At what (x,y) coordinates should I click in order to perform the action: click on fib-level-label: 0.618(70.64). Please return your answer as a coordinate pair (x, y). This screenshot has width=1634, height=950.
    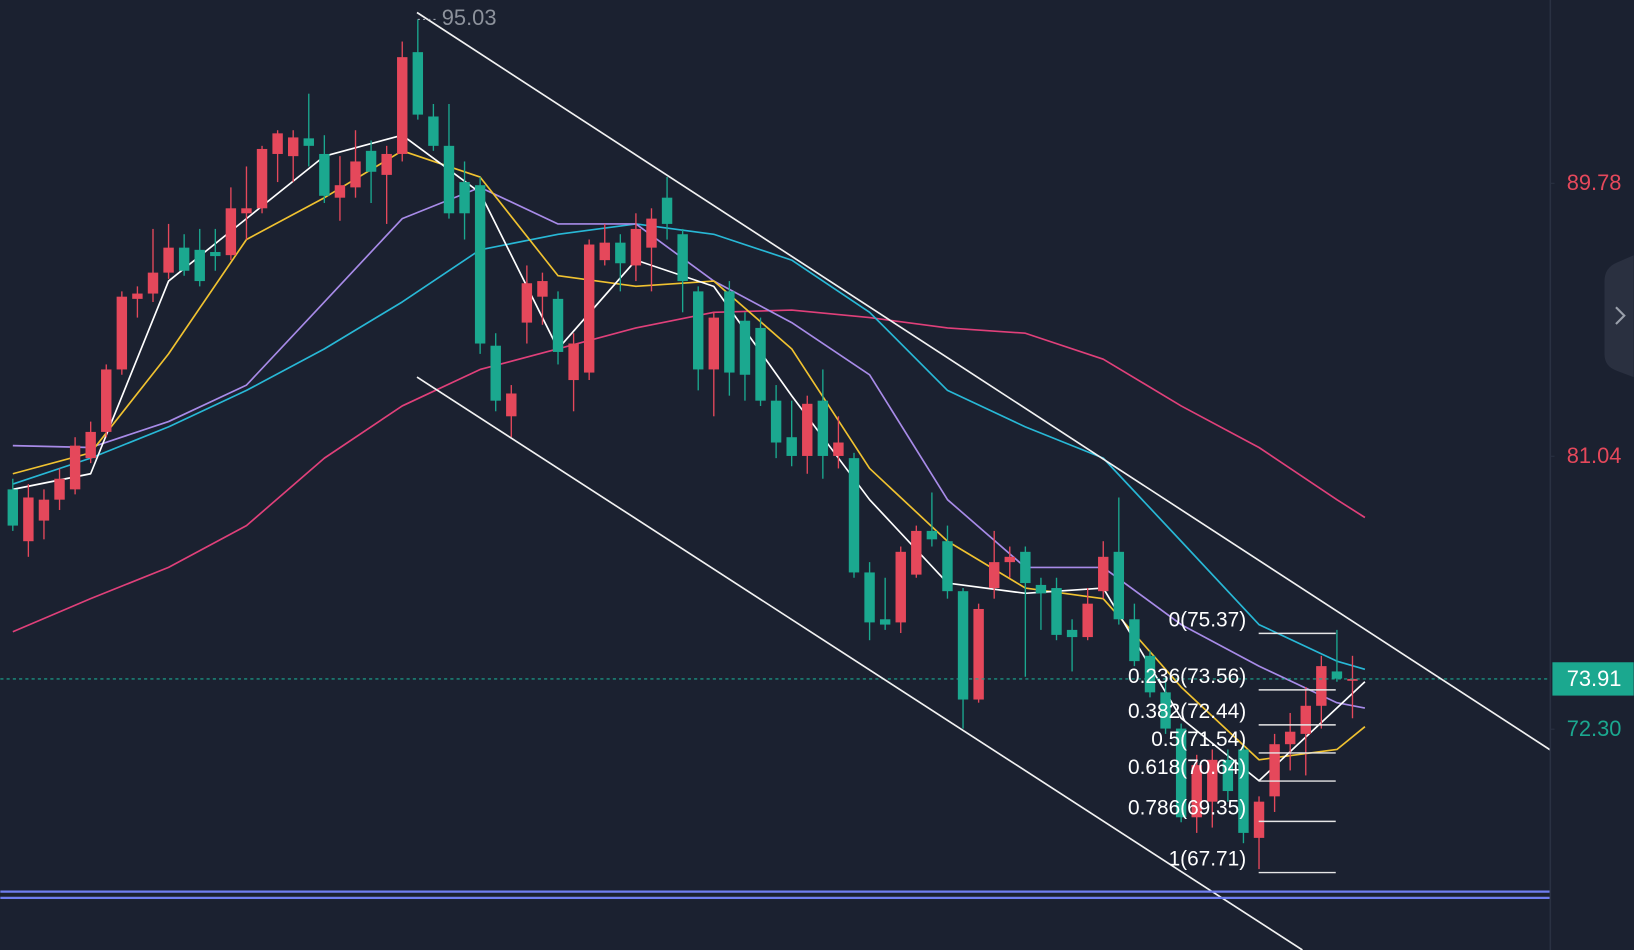
    Looking at the image, I should click on (1187, 767).